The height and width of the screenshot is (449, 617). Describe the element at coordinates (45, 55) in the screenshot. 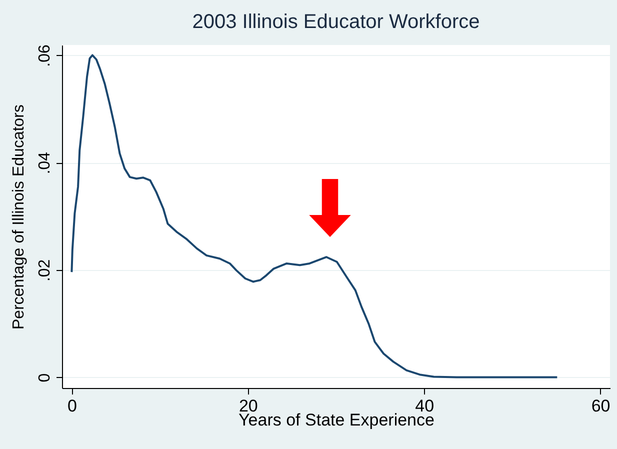

I see `y-tick-label: .06` at that location.